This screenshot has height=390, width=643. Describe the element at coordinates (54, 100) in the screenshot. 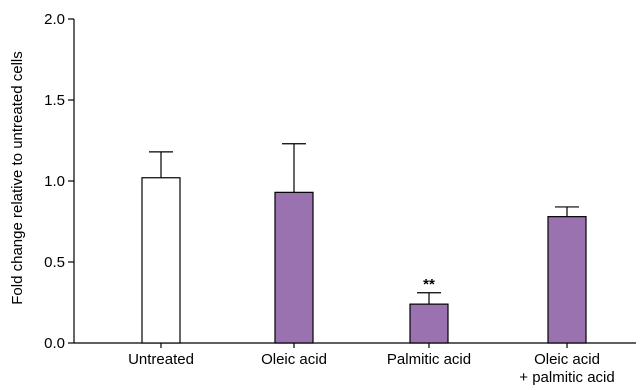

I see `y-tick-label: 1.5` at that location.